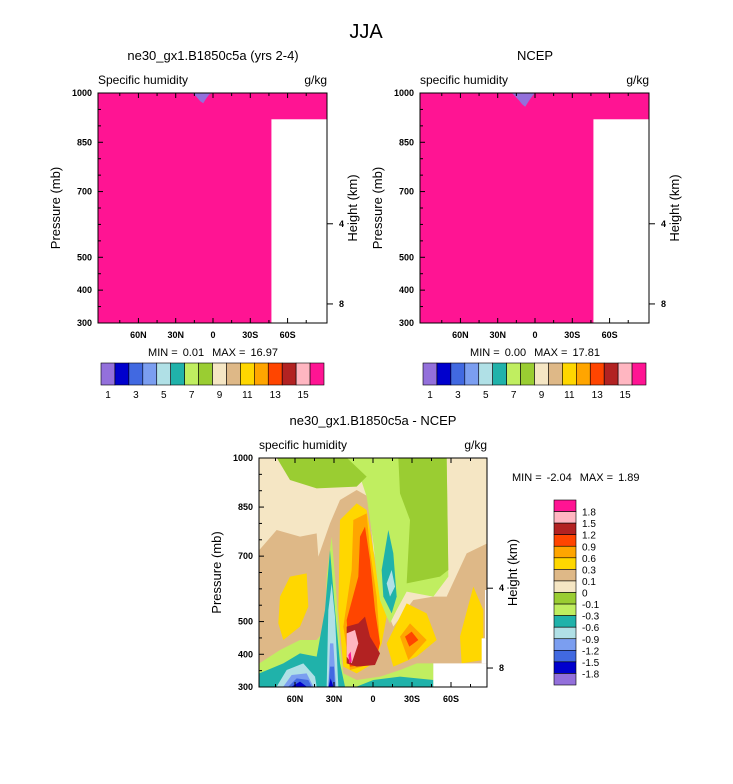 Image resolution: width=733 pixels, height=784 pixels. Describe the element at coordinates (366, 32) in the screenshot. I see `figure-title: JJA` at that location.